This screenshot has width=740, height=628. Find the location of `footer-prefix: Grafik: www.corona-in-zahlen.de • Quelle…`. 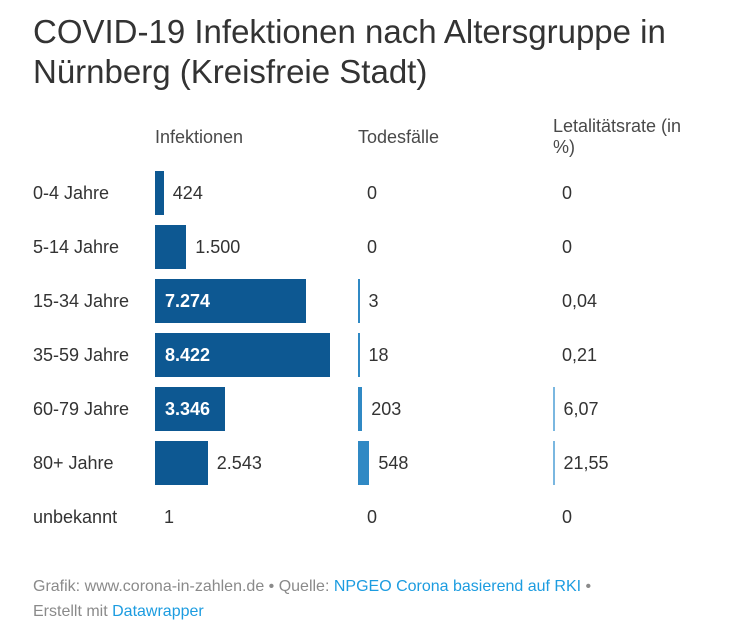

footer-prefix: Grafik: www.corona-in-zahlen.de • Quelle… is located at coordinates (183, 586).